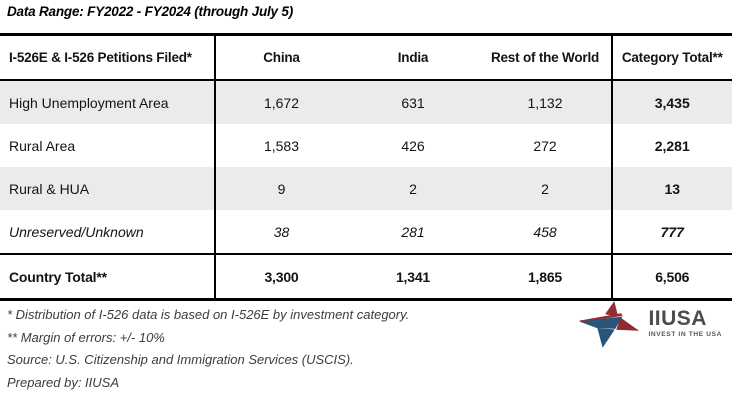  What do you see at coordinates (546, 276) in the screenshot?
I see `cell-total-rest-of-world: 1,865` at bounding box center [546, 276].